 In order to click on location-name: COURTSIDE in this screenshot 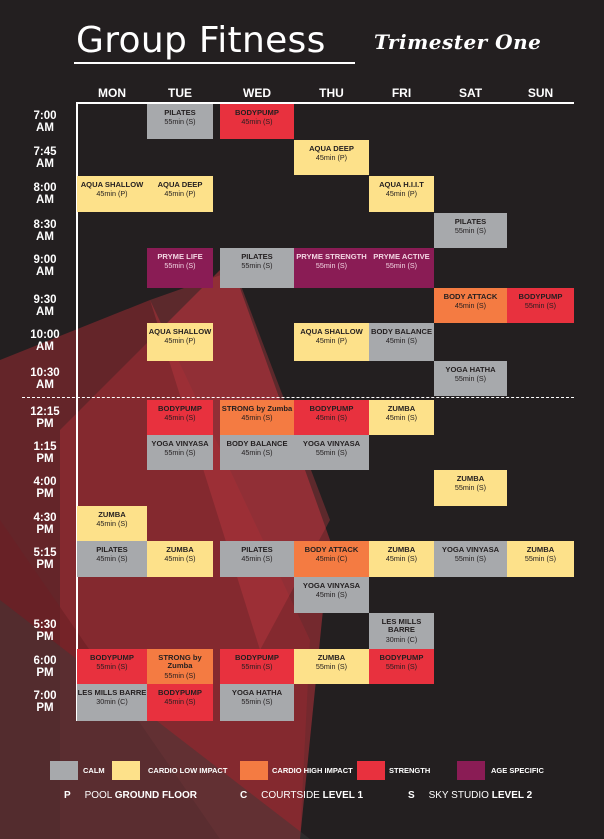, I will do `click(290, 795)`.